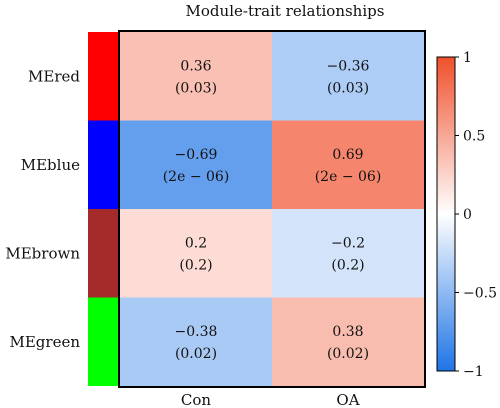 The height and width of the screenshot is (408, 500). What do you see at coordinates (446, 214) in the screenshot?
I see `color-scale-bar` at bounding box center [446, 214].